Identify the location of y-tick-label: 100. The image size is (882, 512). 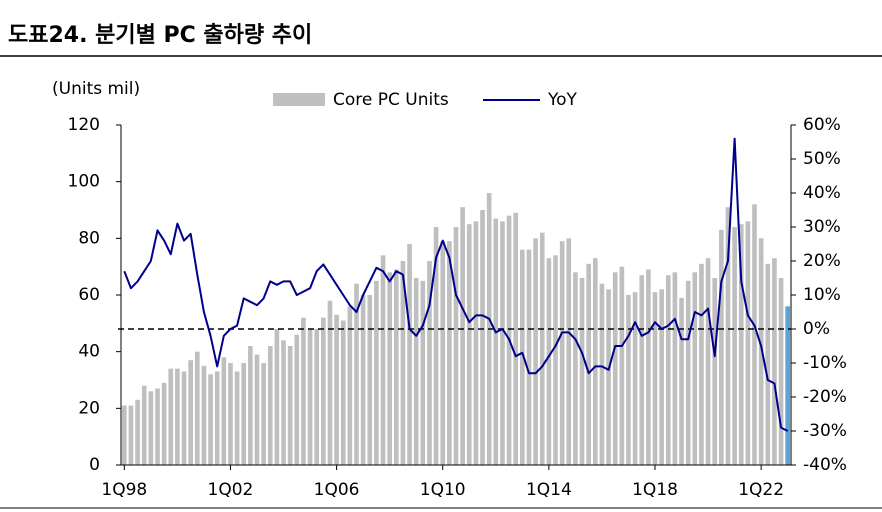
(84, 182).